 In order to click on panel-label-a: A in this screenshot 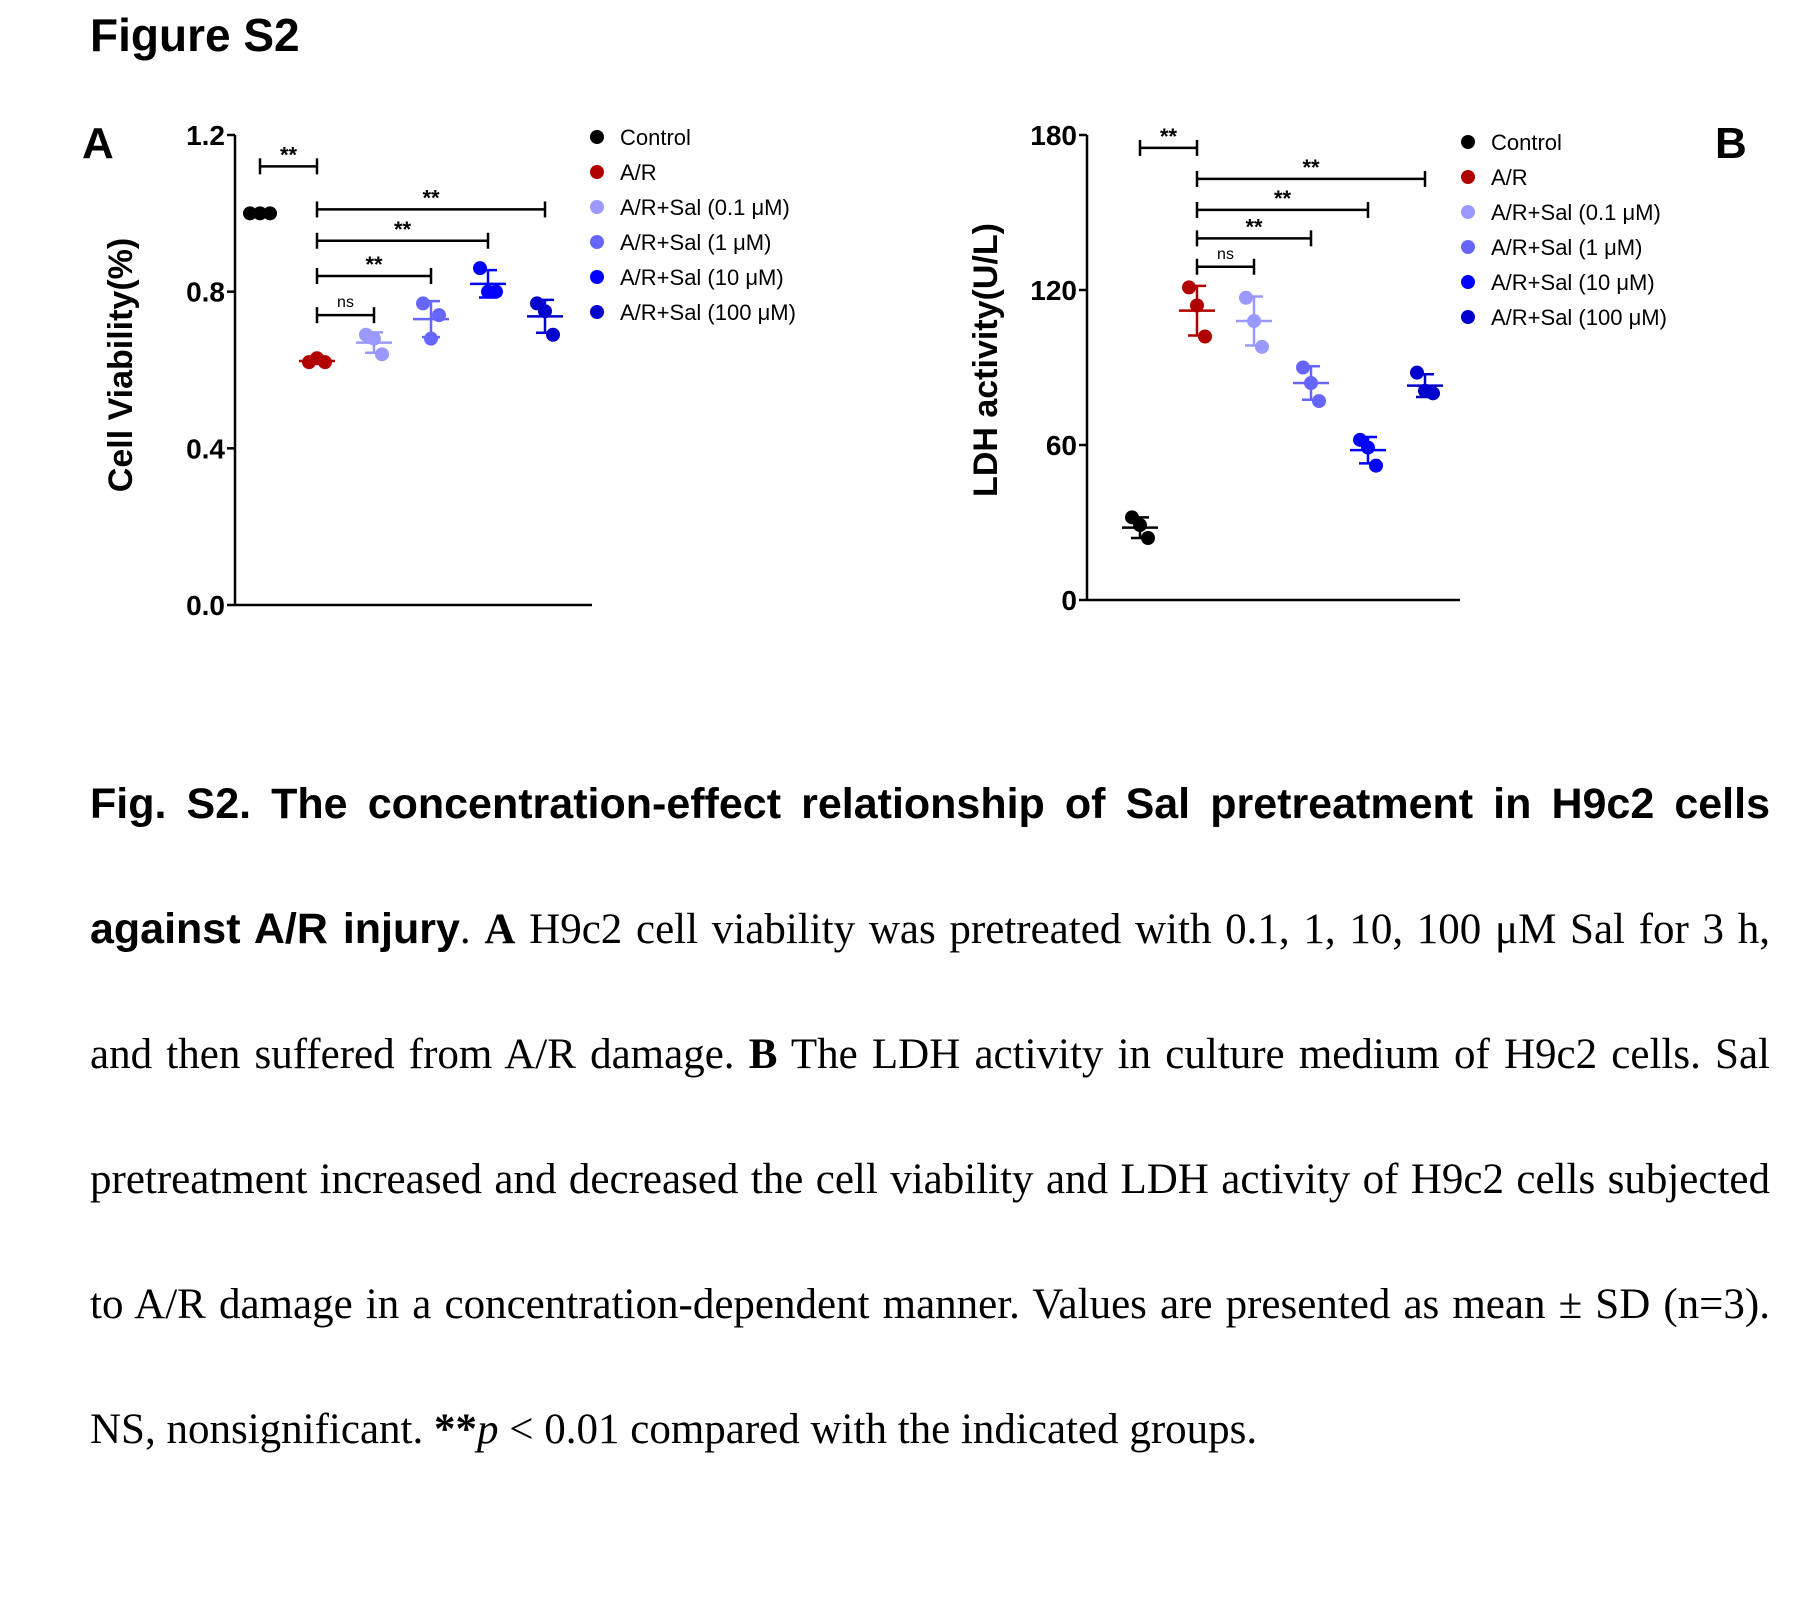, I will do `click(98, 144)`.